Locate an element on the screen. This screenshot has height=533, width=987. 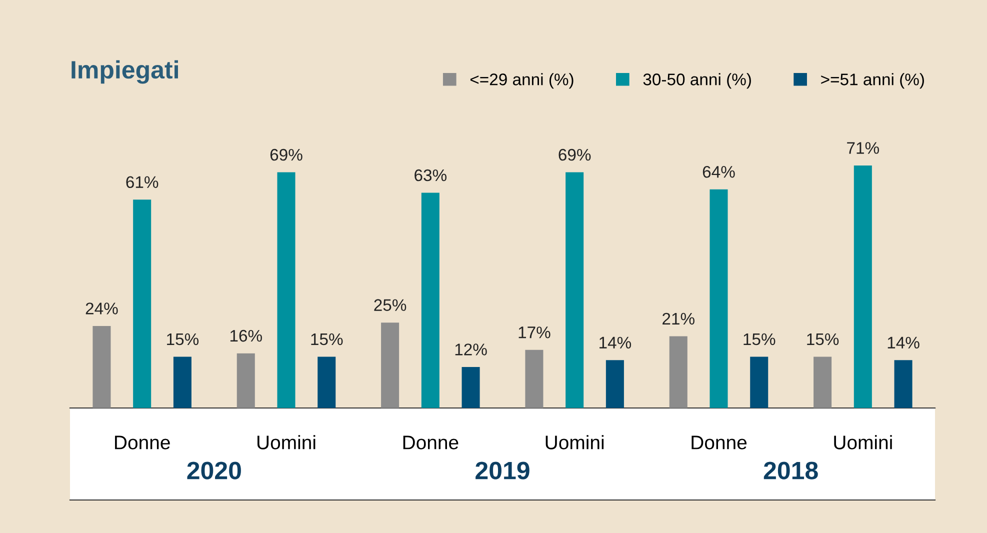
text: 2018 is located at coordinates (791, 471).